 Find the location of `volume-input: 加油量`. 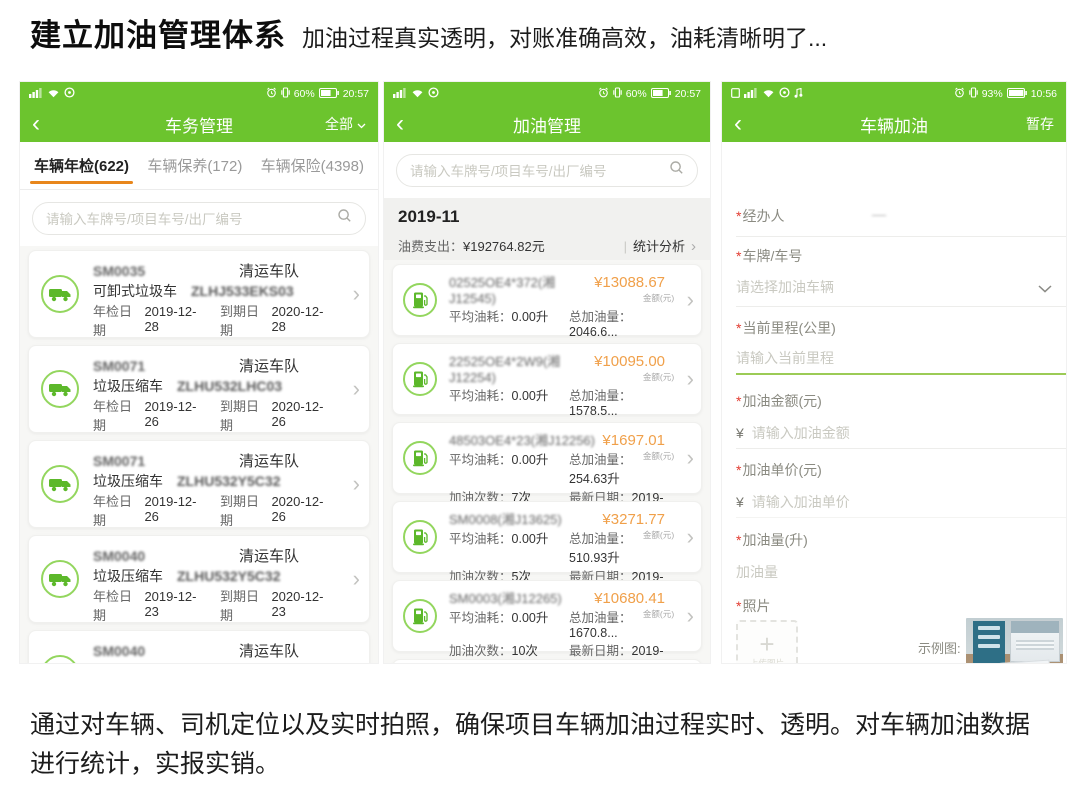

volume-input: 加油量 is located at coordinates (757, 572).